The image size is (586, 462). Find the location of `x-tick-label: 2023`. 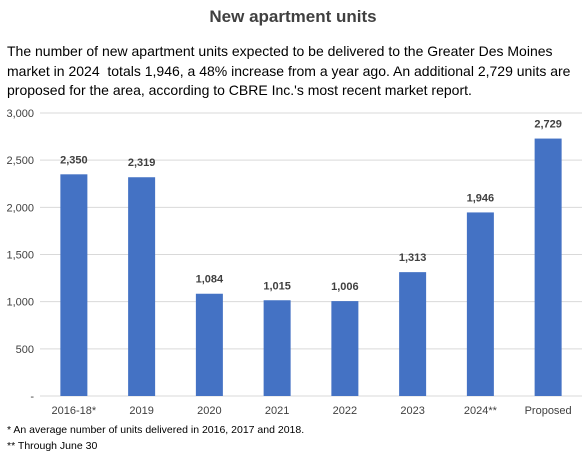

x-tick-label: 2023 is located at coordinates (412, 411).